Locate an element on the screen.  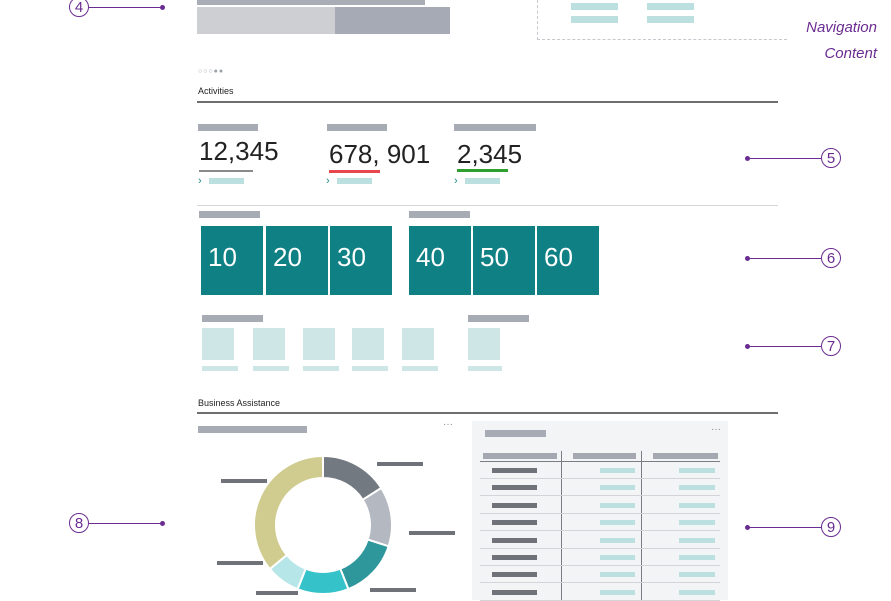
tile: 30 is located at coordinates (361, 260).